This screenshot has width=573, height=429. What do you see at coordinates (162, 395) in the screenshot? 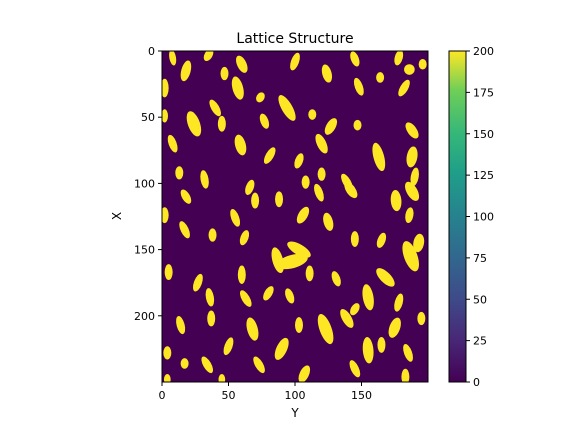
I see `x-tick-label: 0` at bounding box center [162, 395].